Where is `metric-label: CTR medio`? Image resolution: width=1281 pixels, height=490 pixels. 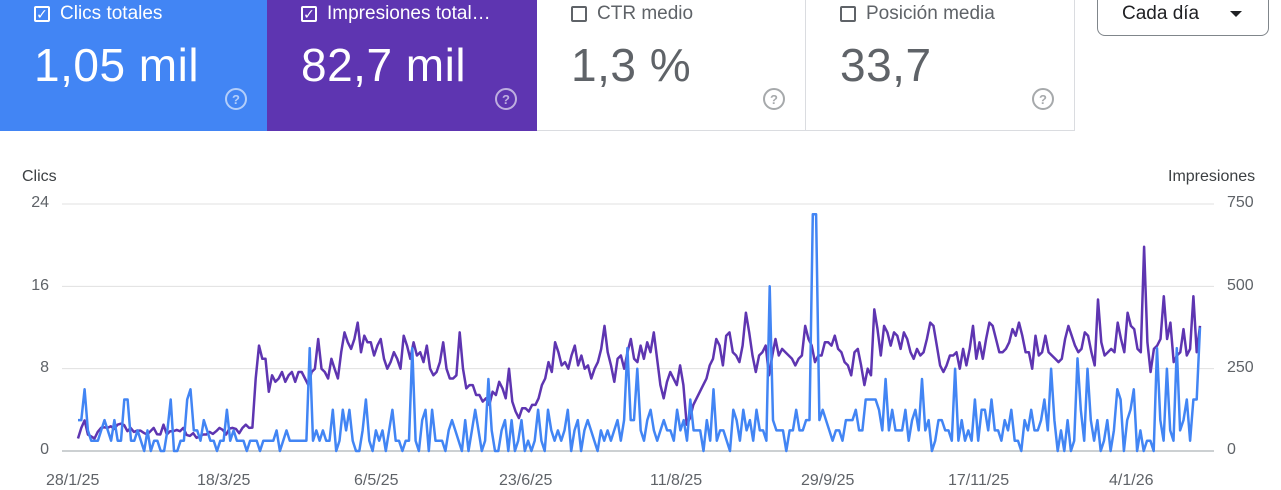 metric-label: CTR medio is located at coordinates (645, 13).